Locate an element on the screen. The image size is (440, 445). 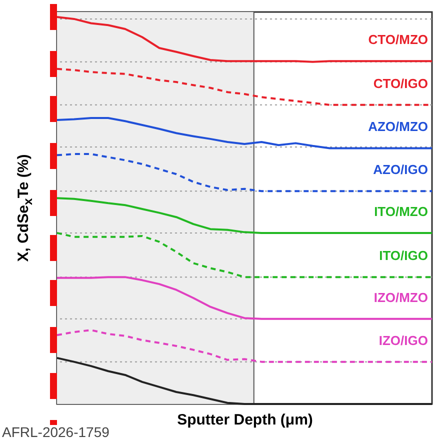
series-label: IZO/MZO is located at coordinates (401, 297).